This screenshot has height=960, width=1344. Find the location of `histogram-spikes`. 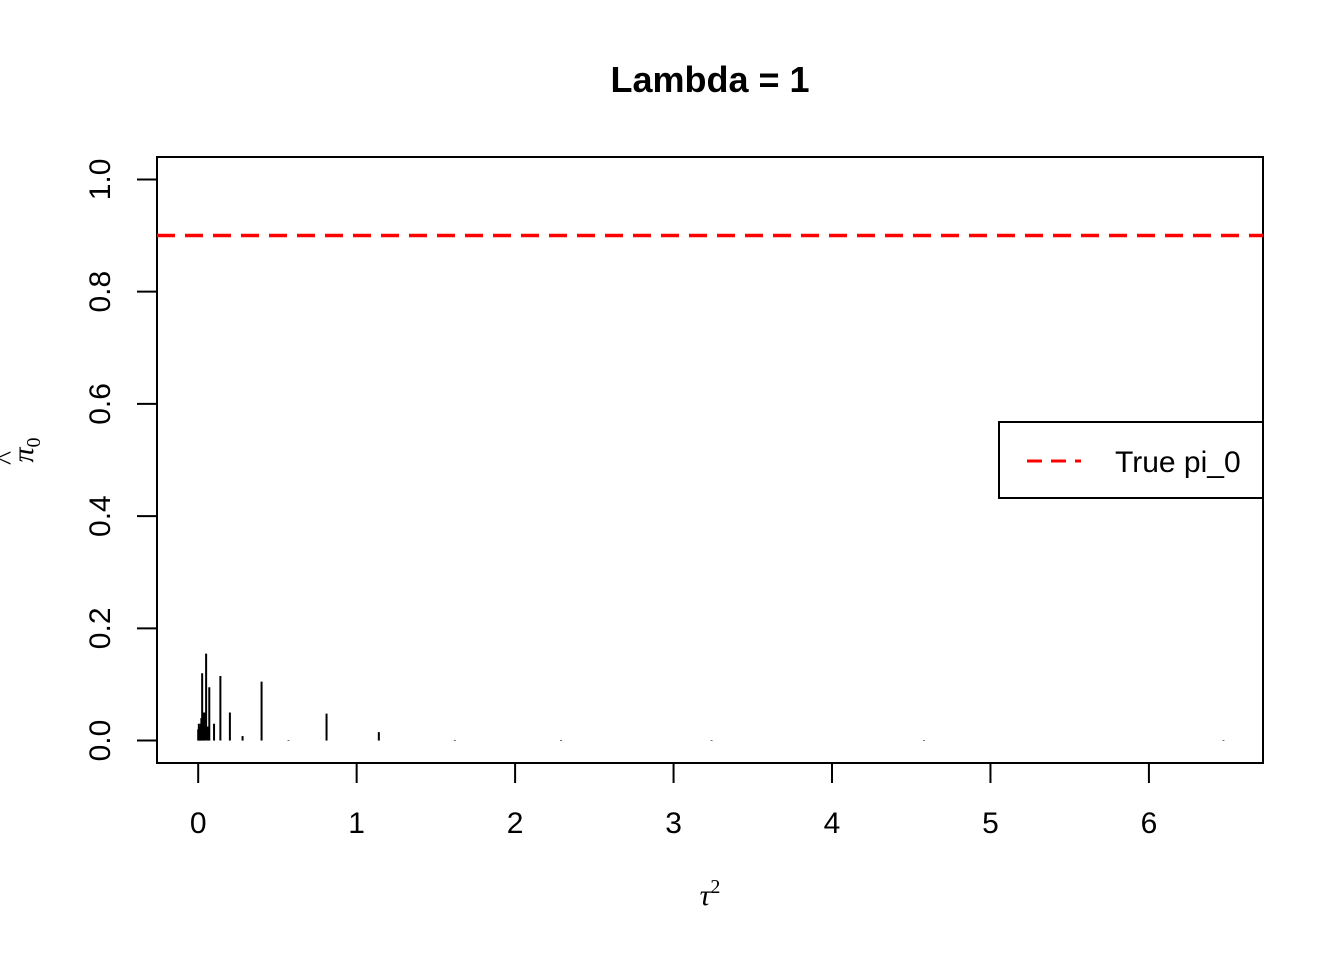

histogram-spikes is located at coordinates (711, 697).